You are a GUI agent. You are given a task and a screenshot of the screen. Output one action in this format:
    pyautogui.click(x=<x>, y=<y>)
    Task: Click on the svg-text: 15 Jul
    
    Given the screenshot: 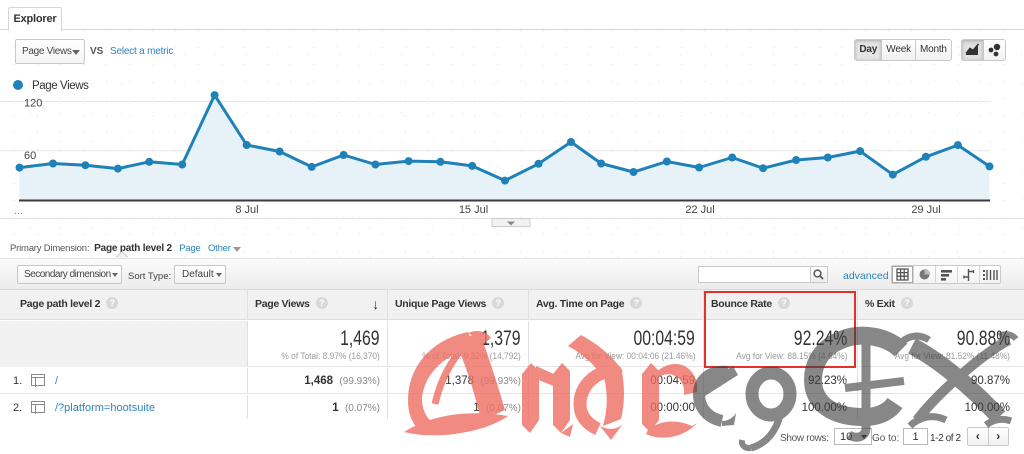 What is the action you would take?
    pyautogui.click(x=473, y=210)
    